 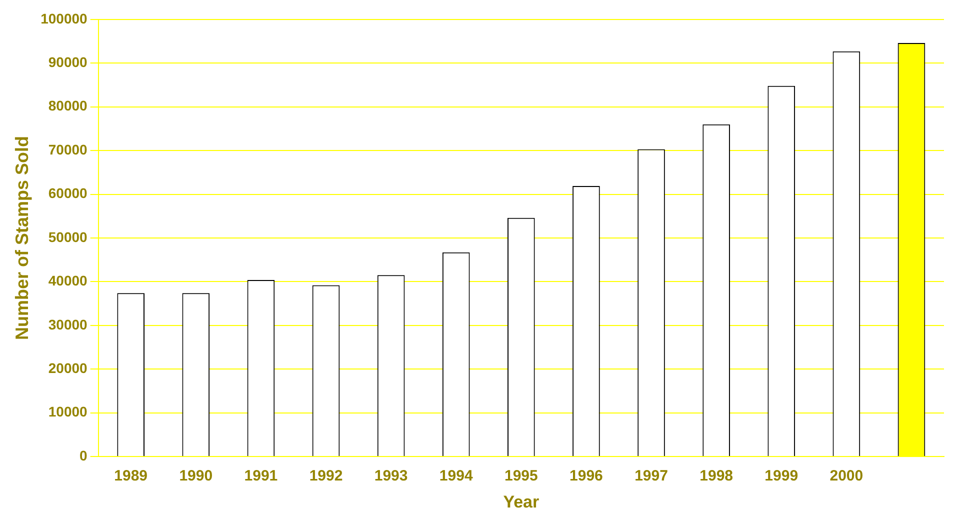 I want to click on x-axis-title: Year, so click(x=521, y=502).